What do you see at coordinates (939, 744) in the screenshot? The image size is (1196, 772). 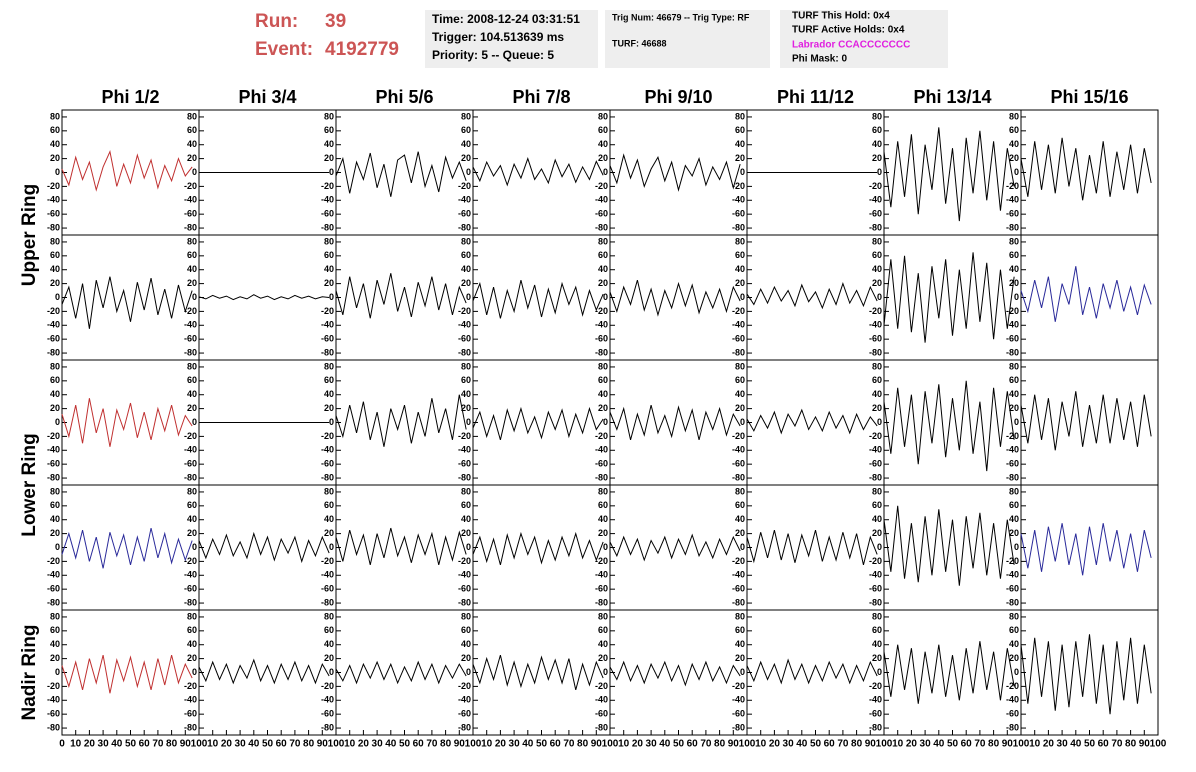 I see `x-tick-label: 40` at bounding box center [939, 744].